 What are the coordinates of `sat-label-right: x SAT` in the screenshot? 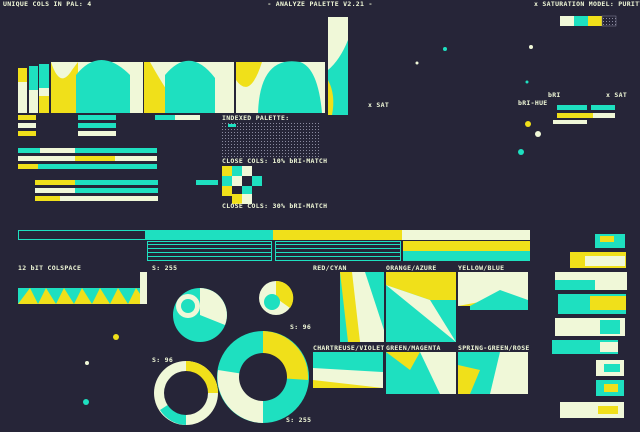 It's located at (616, 95).